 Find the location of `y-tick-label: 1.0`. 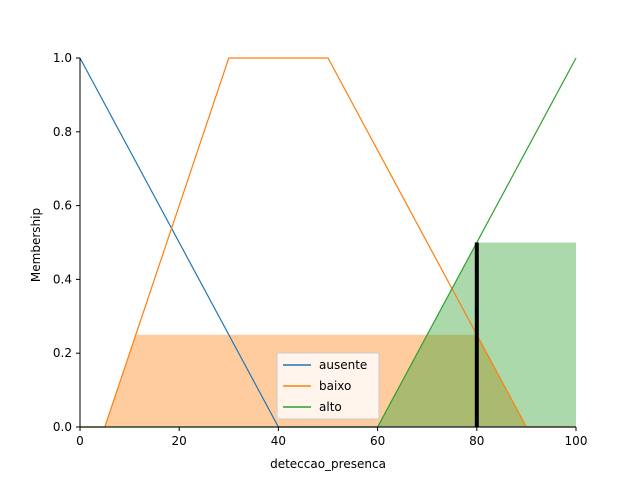

y-tick-label: 1.0 is located at coordinates (62, 58).